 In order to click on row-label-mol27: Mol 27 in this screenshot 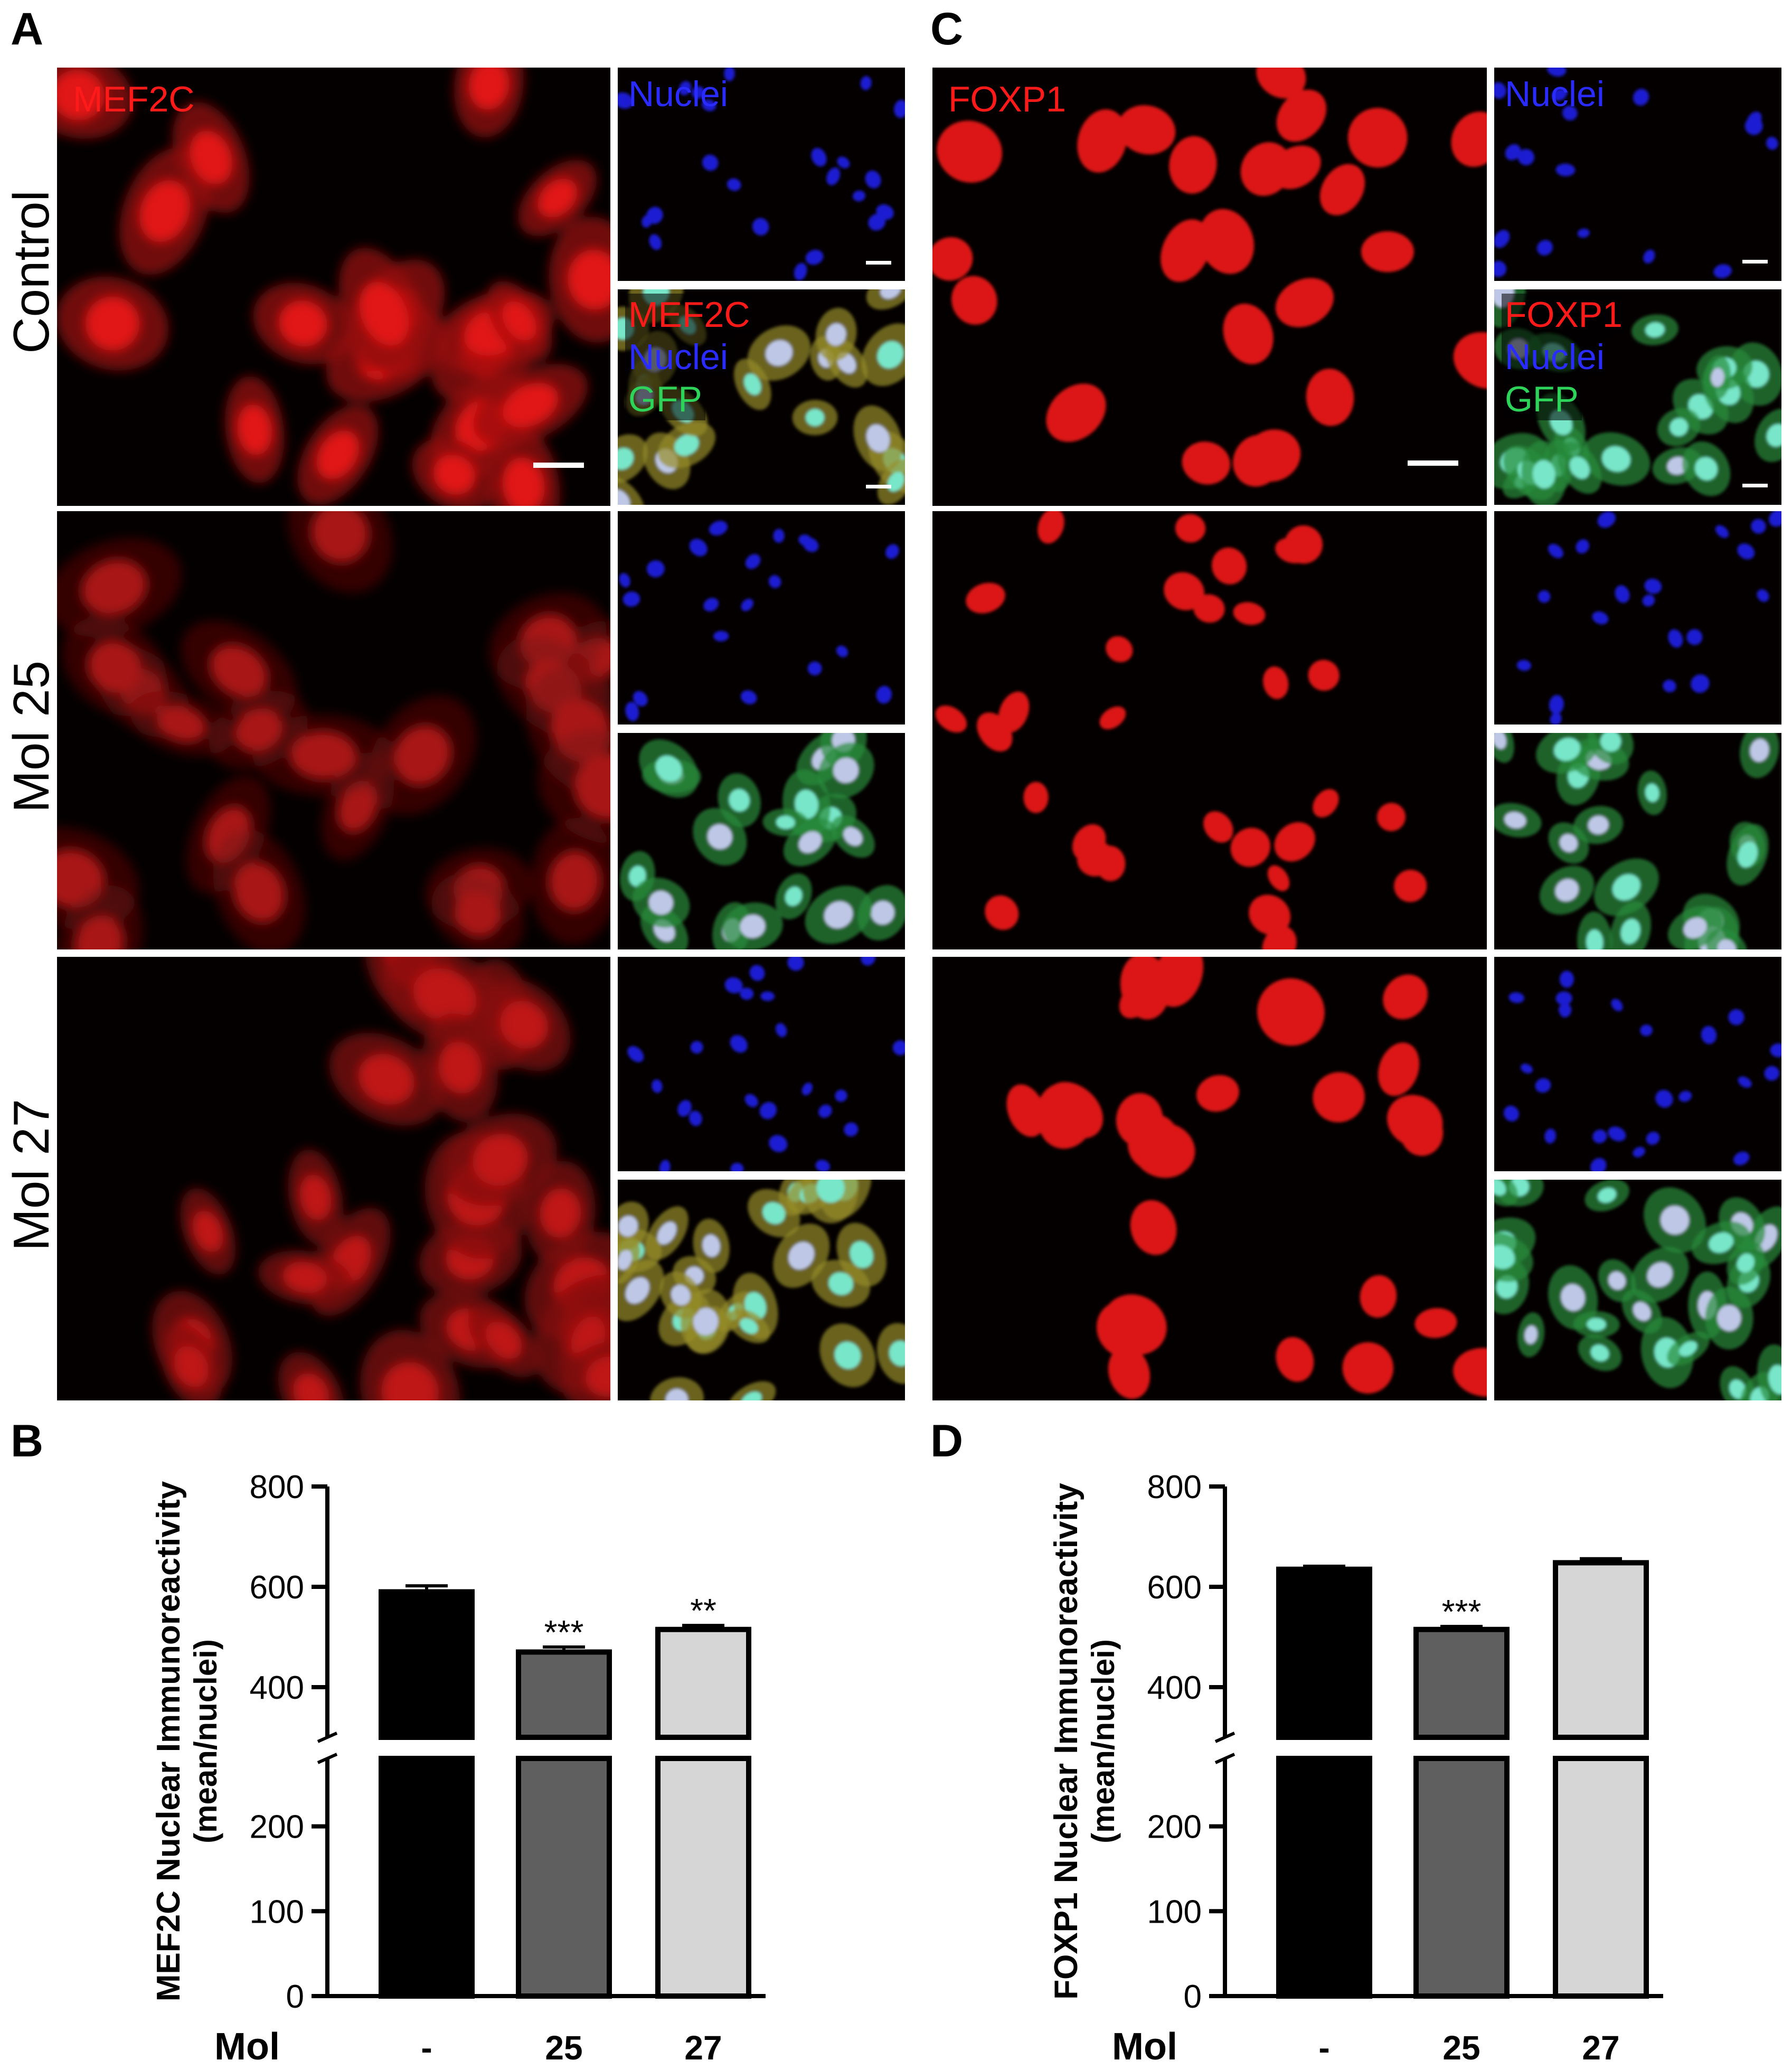, I will do `click(31, 1175)`.